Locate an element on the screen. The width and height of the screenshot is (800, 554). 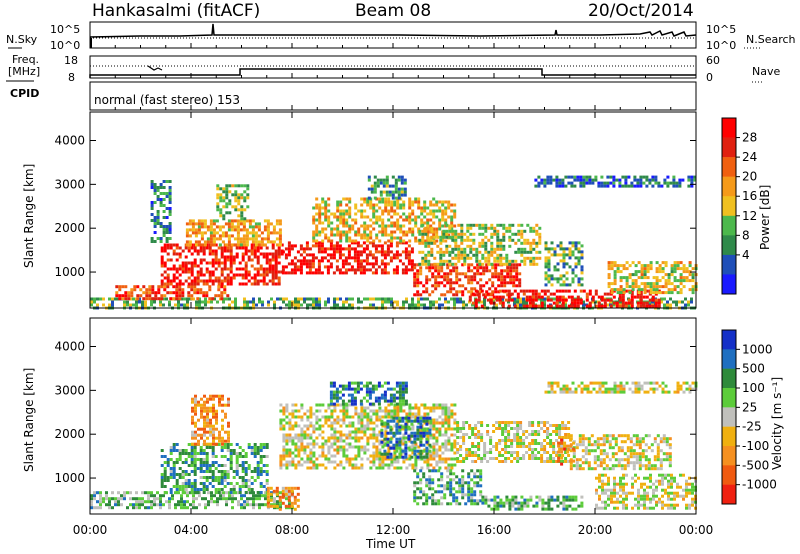
nsky-tick-top: 10^5 is located at coordinates (65, 29).